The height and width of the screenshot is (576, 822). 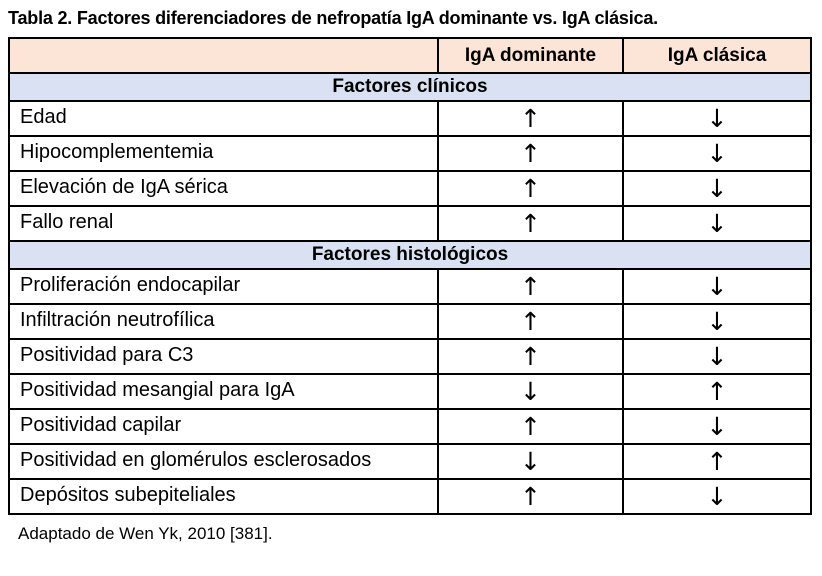 What do you see at coordinates (223, 356) in the screenshot?
I see `row-label: Positividad para C3` at bounding box center [223, 356].